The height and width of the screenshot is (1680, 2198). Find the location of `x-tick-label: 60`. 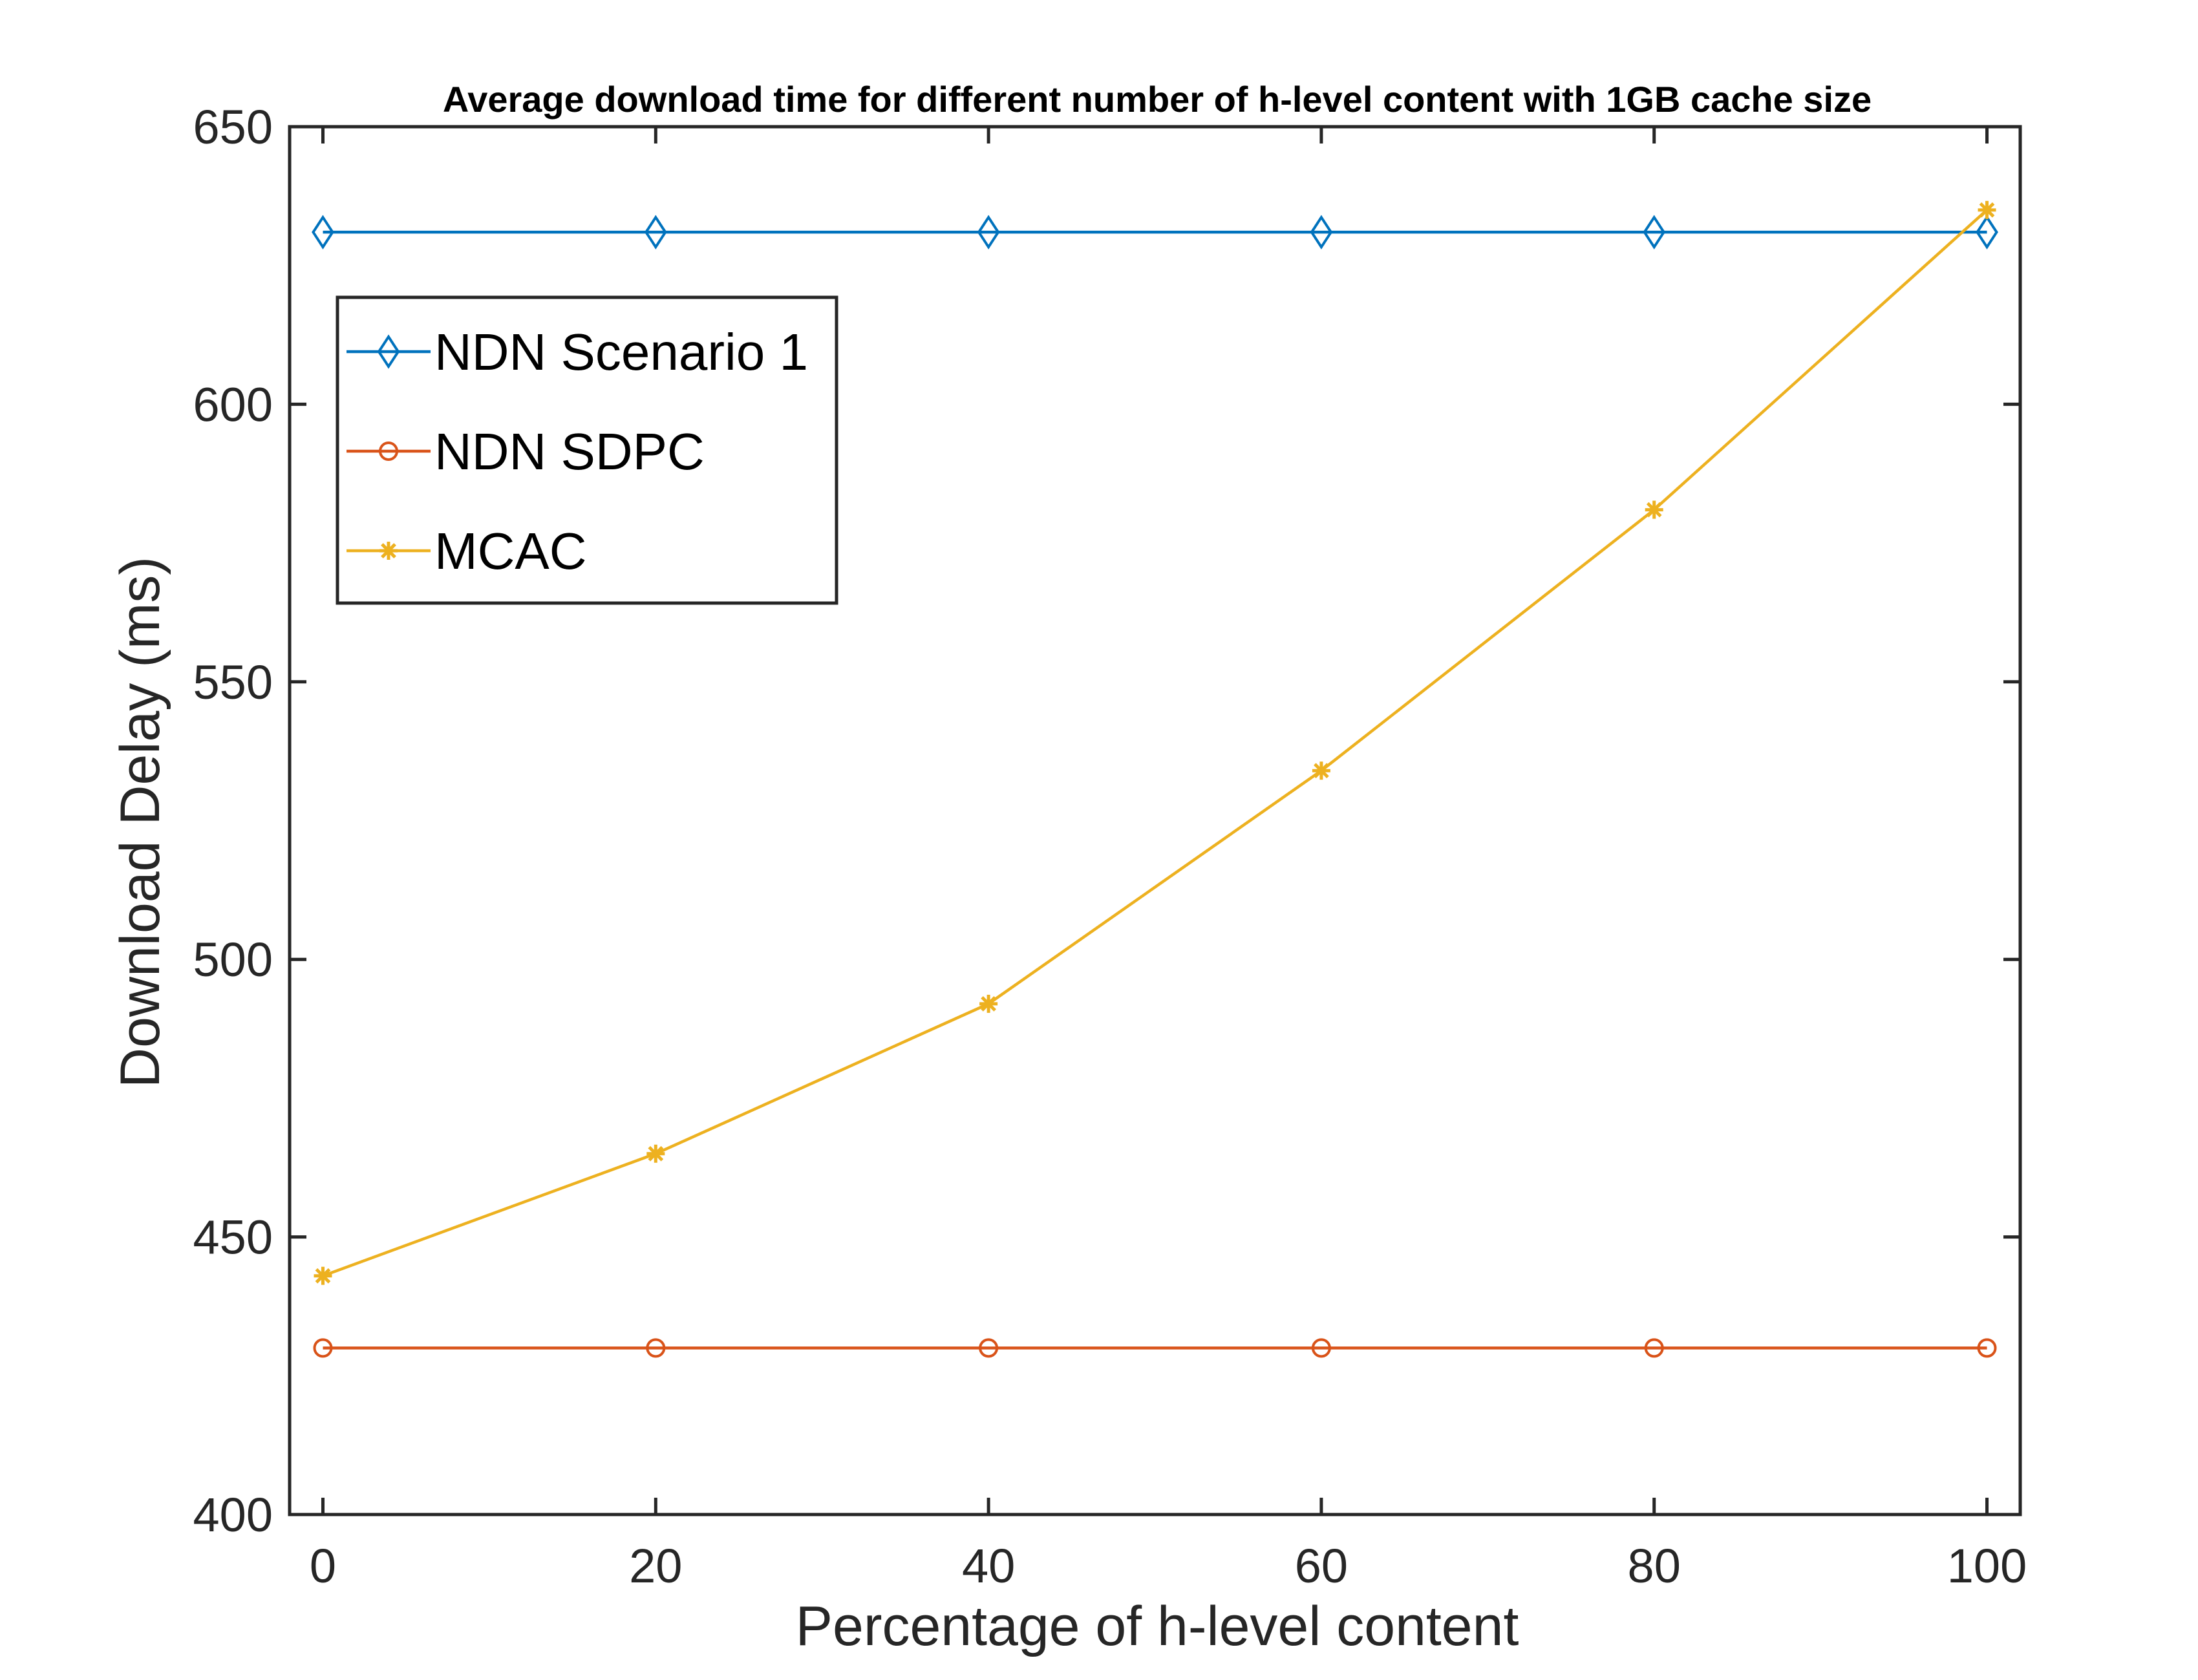

x-tick-label: 60 is located at coordinates (1321, 1566).